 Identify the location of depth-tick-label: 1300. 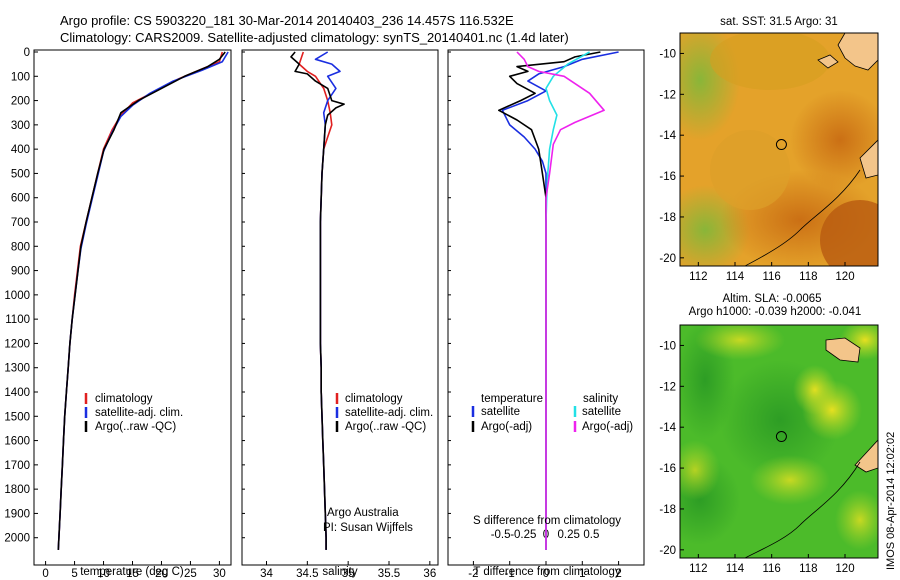
(17, 369).